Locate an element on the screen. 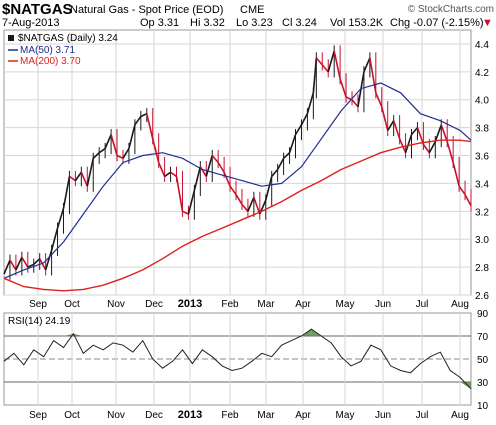 The width and height of the screenshot is (496, 425). price-y-axis: 2.6 2.8 3.0 3.2 3.4 3.6 3.8 4.0 4.2 4.4 is located at coordinates (482, 171).